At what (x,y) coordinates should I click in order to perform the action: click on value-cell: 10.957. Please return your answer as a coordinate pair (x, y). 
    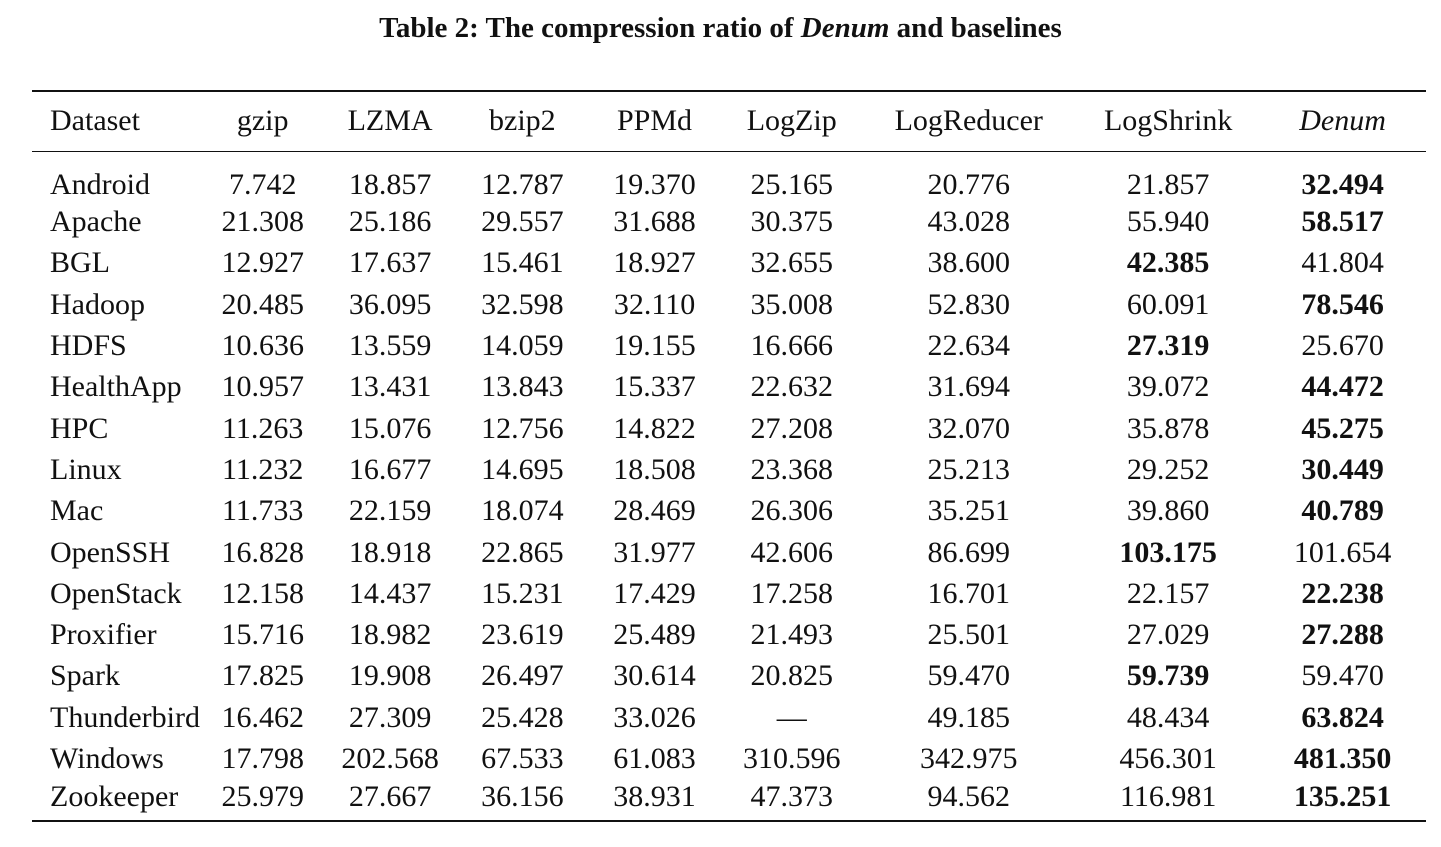
    Looking at the image, I should click on (262, 387).